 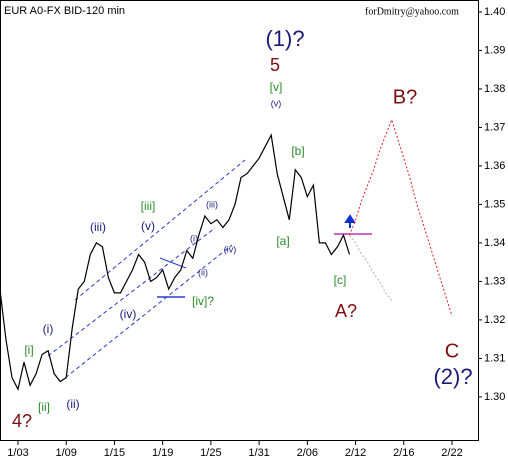 I want to click on y-tick-label: 1.35, so click(x=494, y=204).